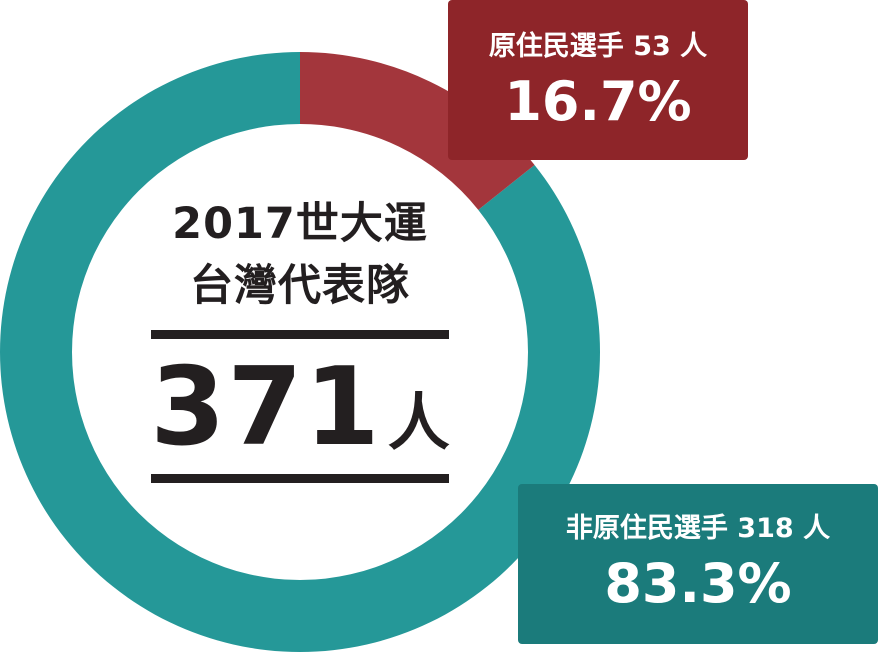 This screenshot has width=878, height=652. Describe the element at coordinates (300, 224) in the screenshot. I see `center-title-line1: 2017世大運` at that location.